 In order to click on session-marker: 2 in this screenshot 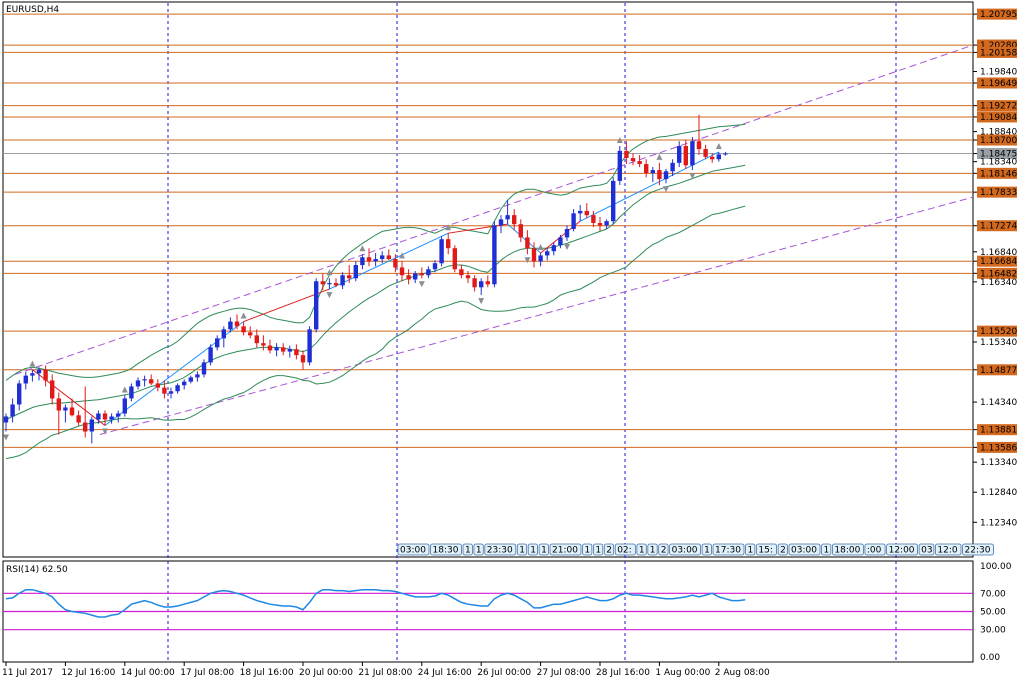, I will do `click(609, 549)`.